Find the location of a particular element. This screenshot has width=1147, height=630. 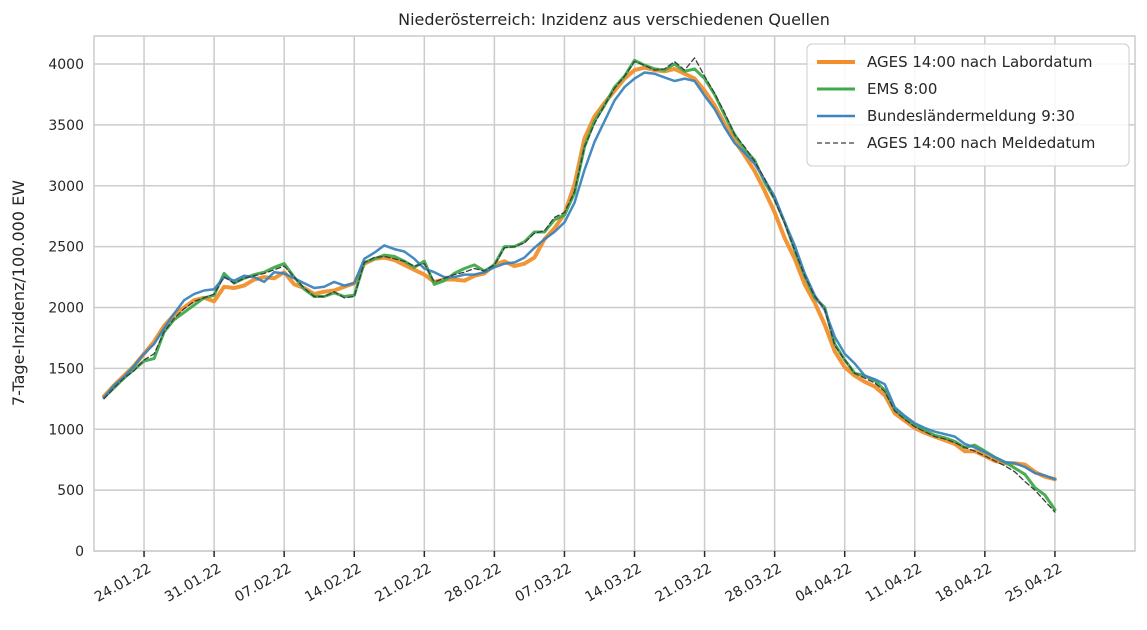

x-tick-label: 21.02.22 is located at coordinates (403, 583).